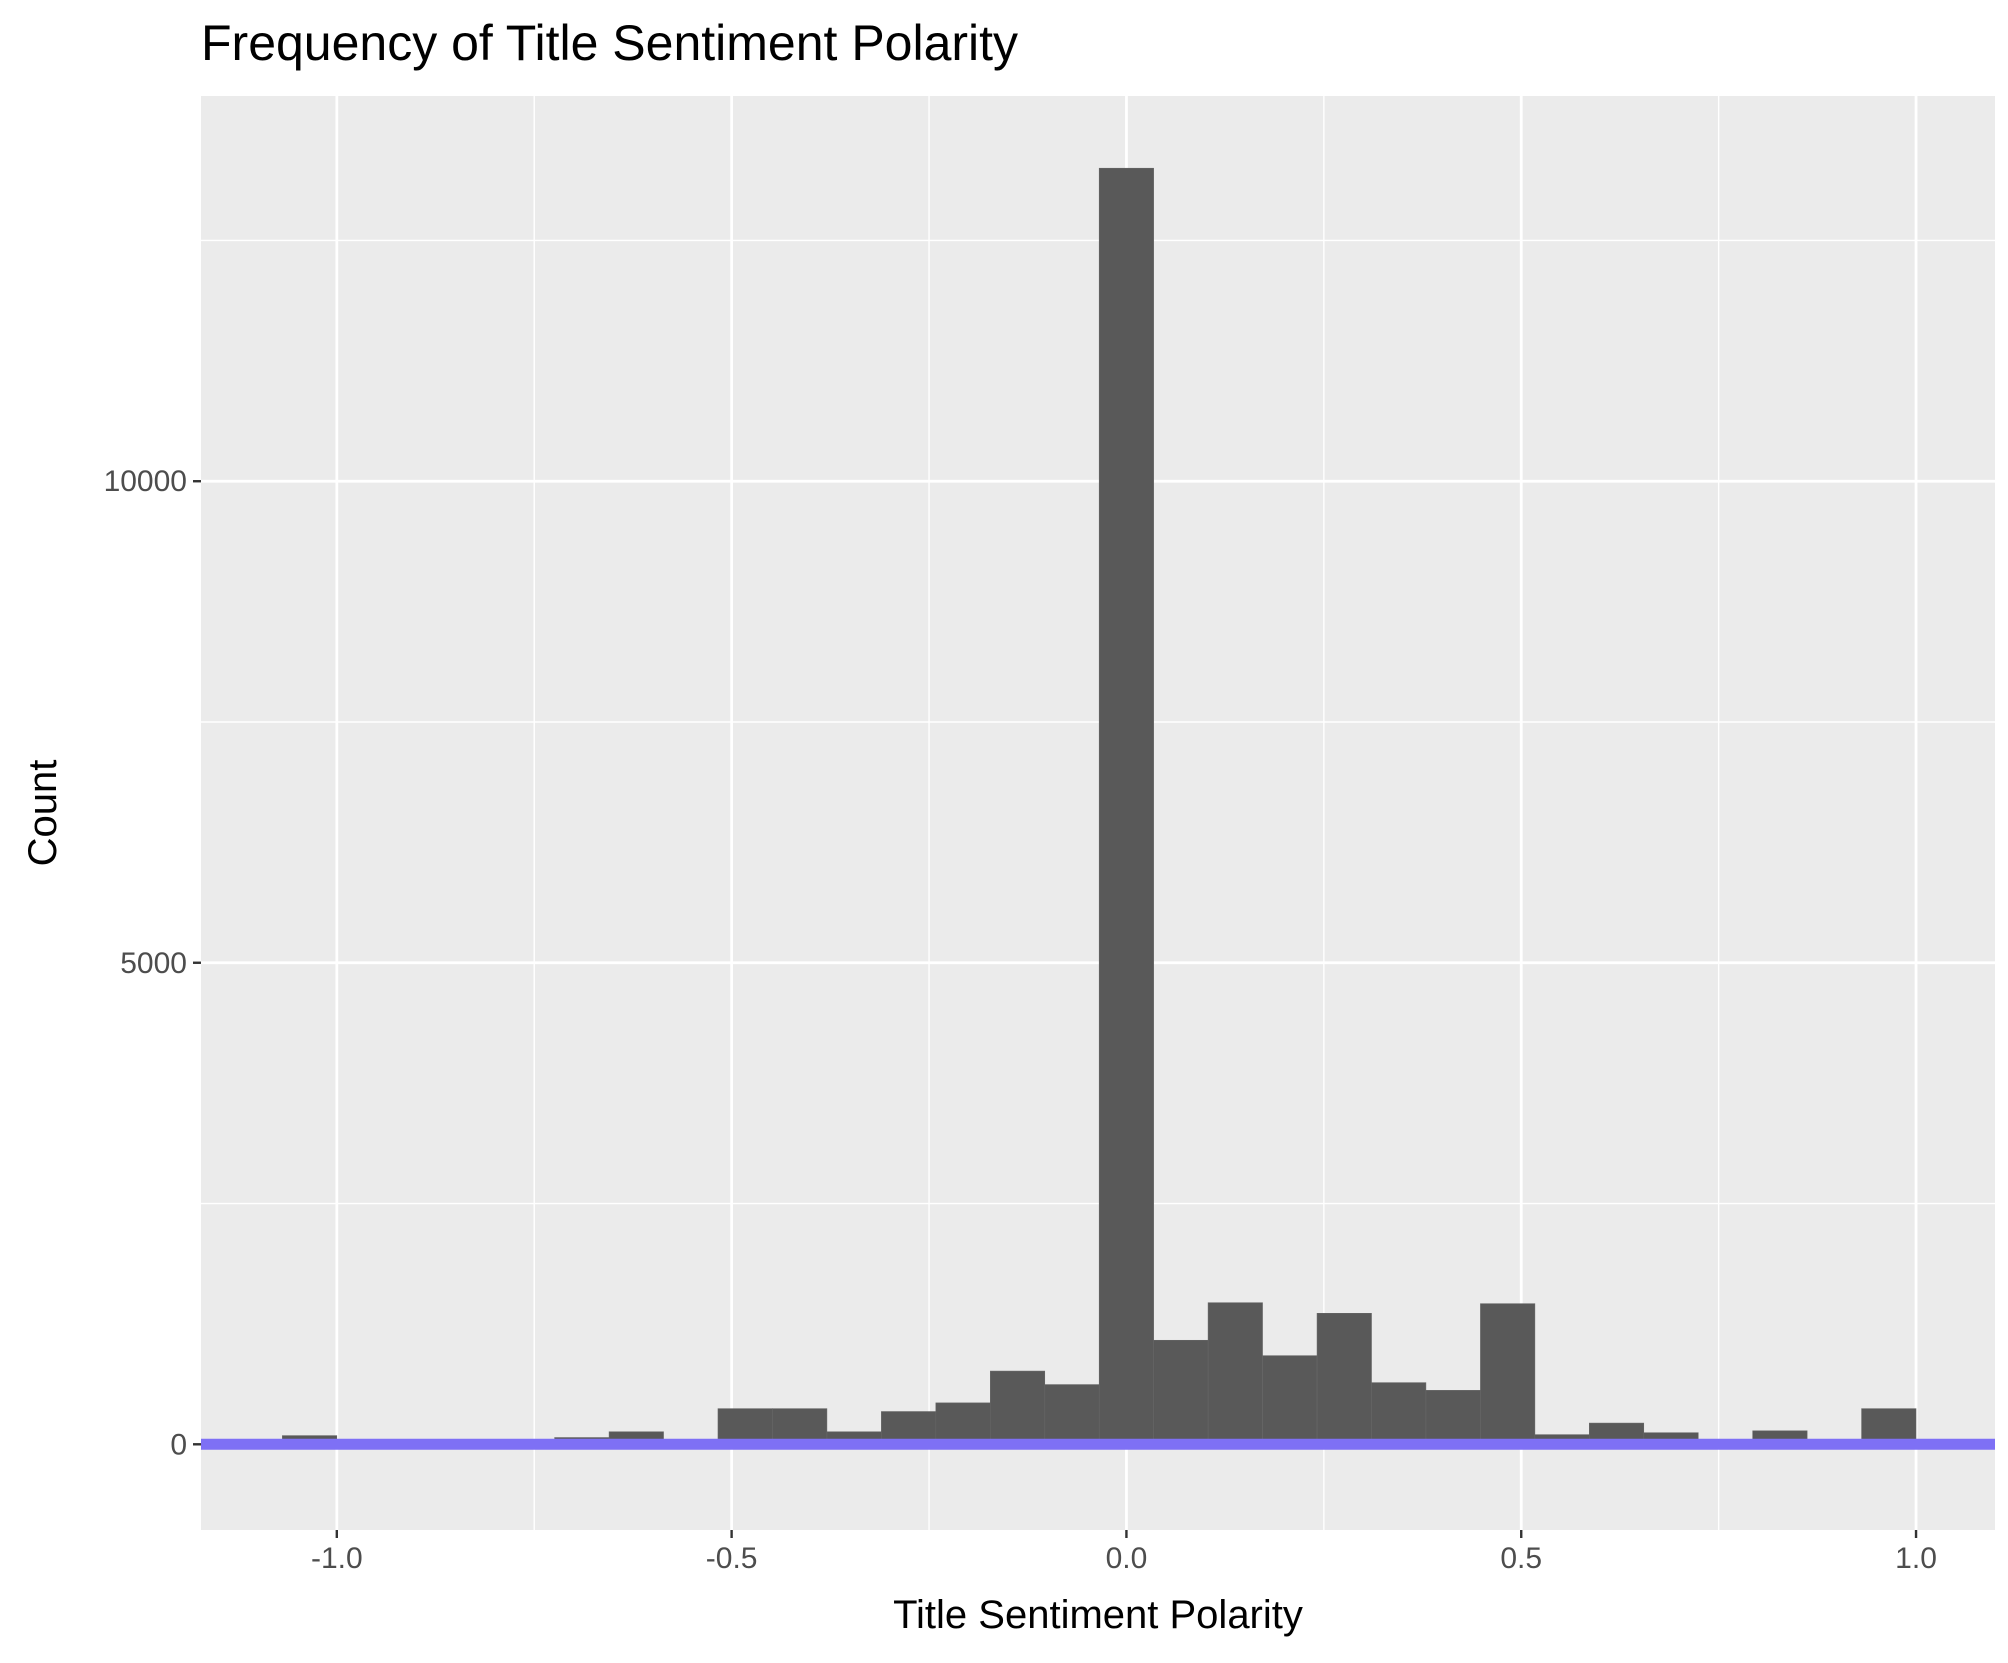 The image size is (2008, 1663). Describe the element at coordinates (337, 1558) in the screenshot. I see `x-tick-label: -1.0` at that location.